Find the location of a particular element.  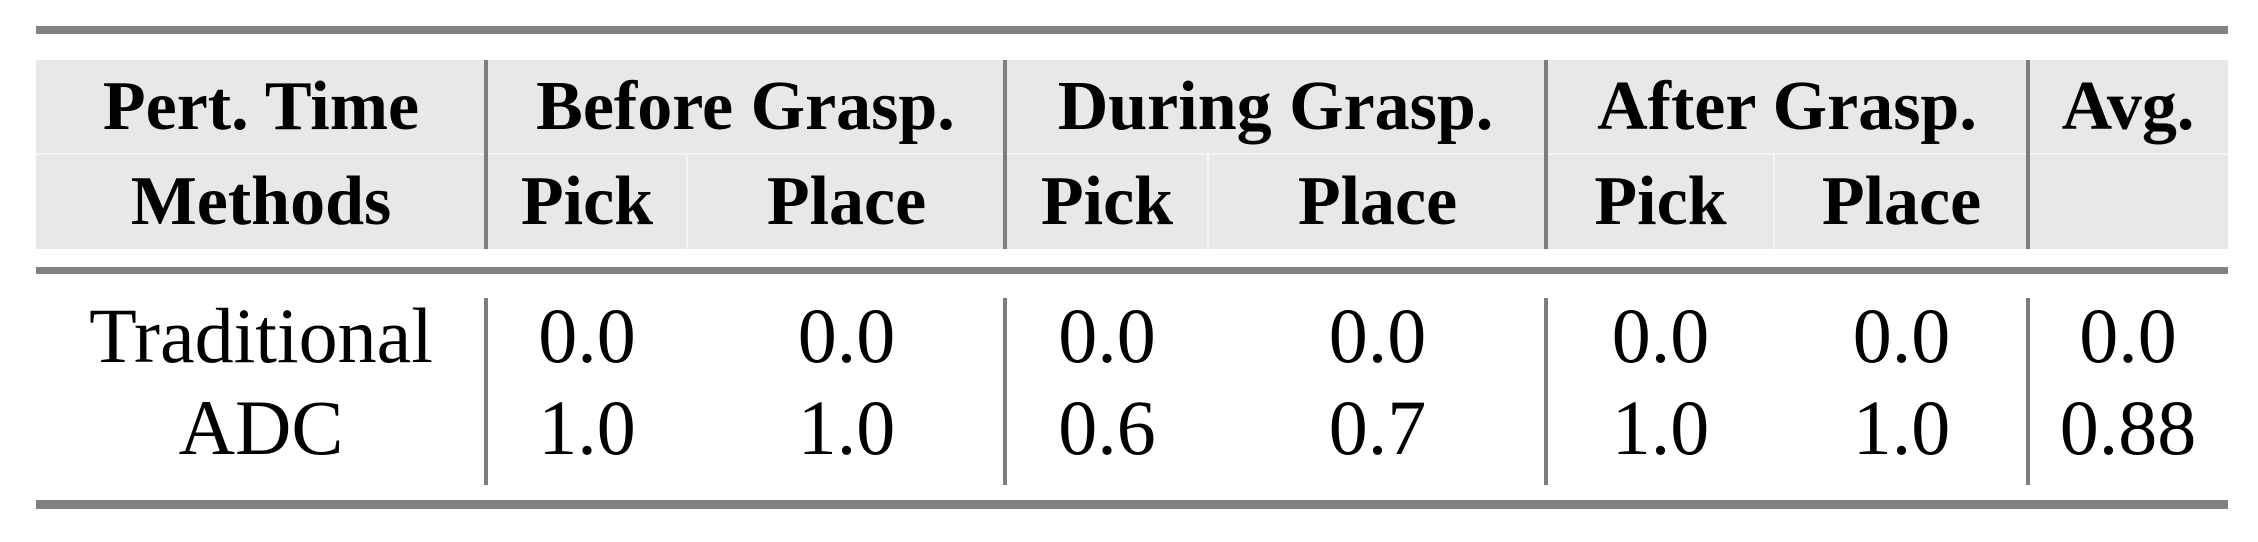

header-cell-during-pick: Pick is located at coordinates (1107, 201).